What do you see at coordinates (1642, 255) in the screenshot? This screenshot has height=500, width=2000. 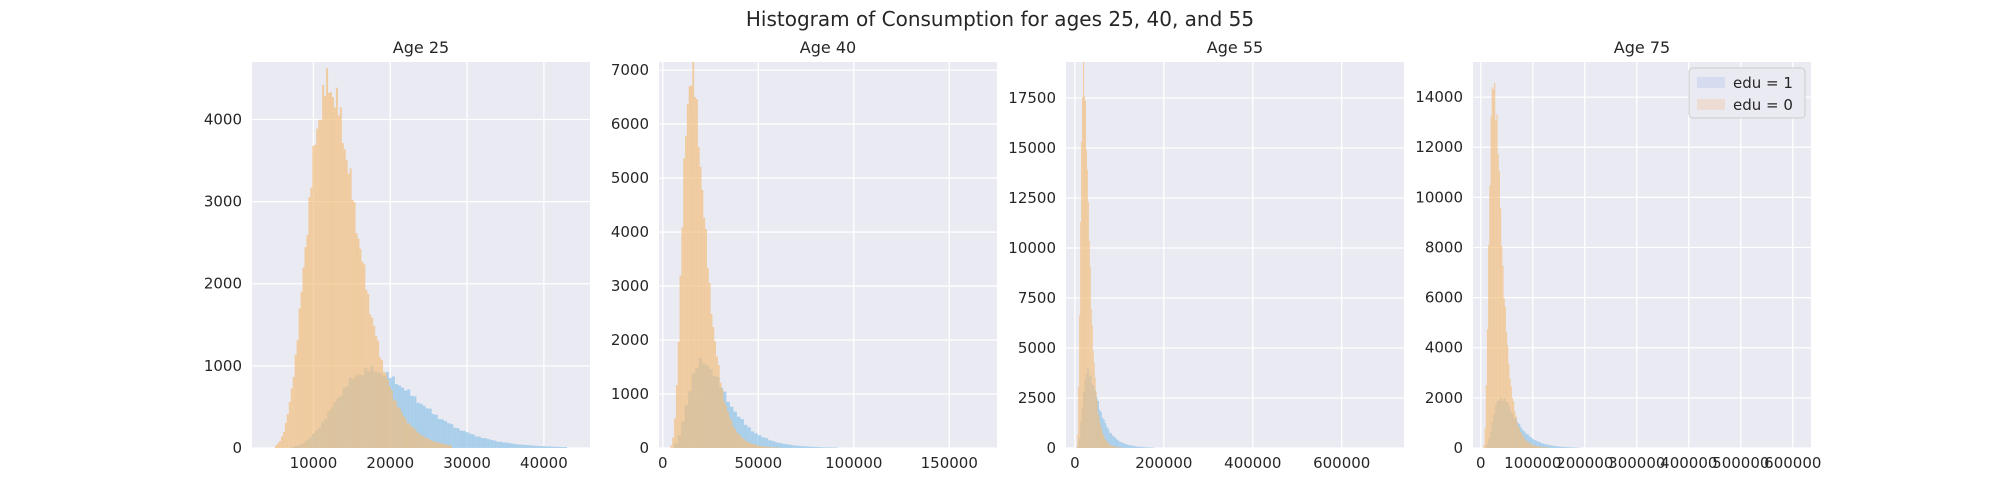 I see `plot-area` at bounding box center [1642, 255].